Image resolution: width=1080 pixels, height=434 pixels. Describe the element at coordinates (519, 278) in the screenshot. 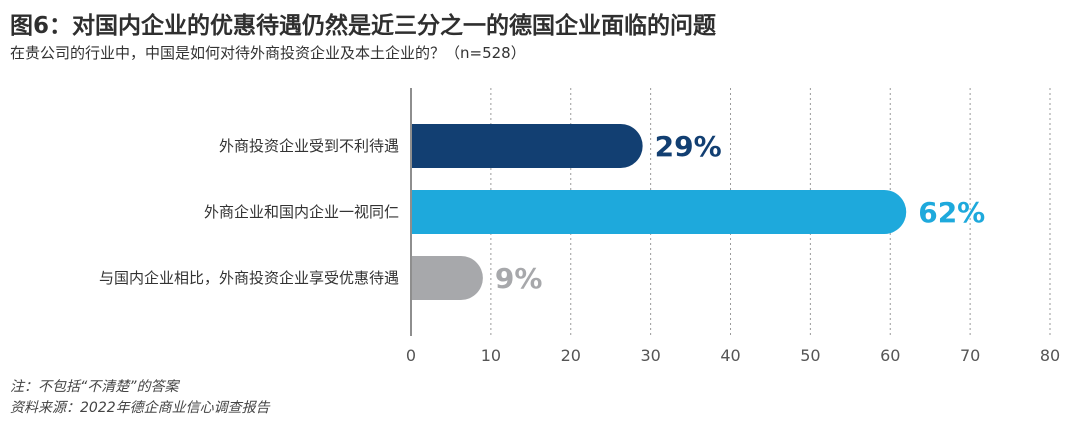

I see `value-label-3: 9%` at that location.